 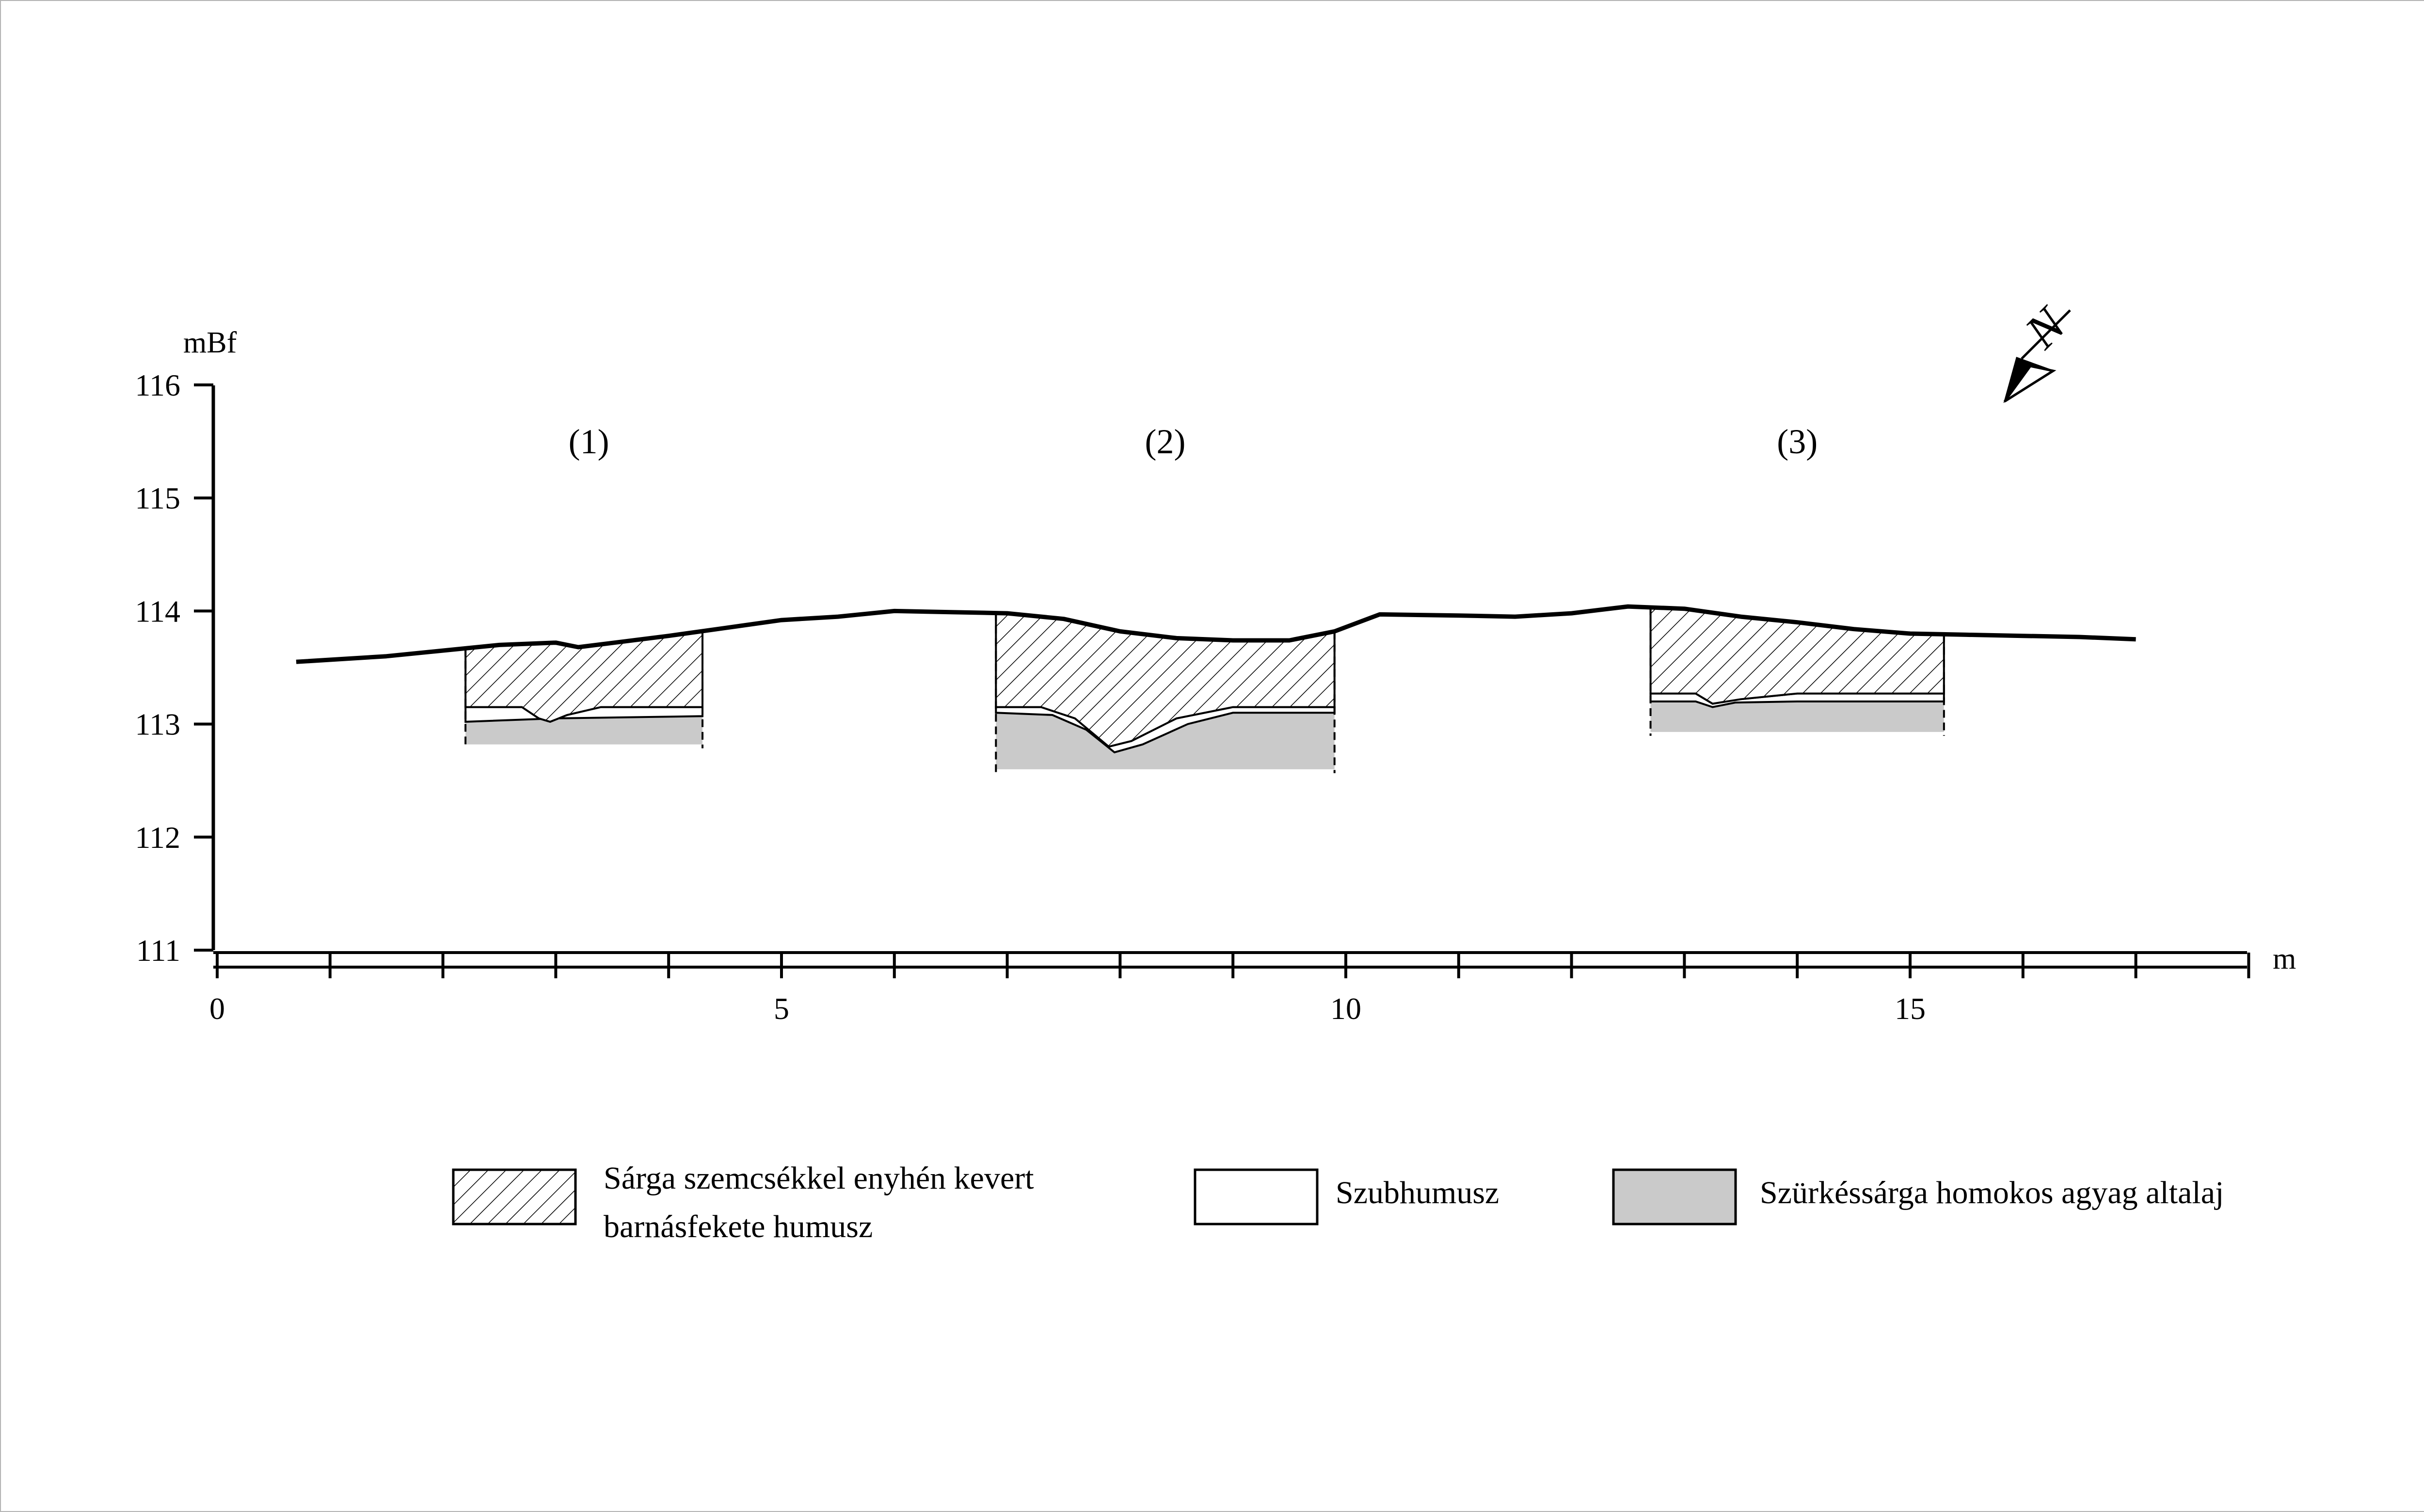 I want to click on trench-label: (3), so click(x=1798, y=441).